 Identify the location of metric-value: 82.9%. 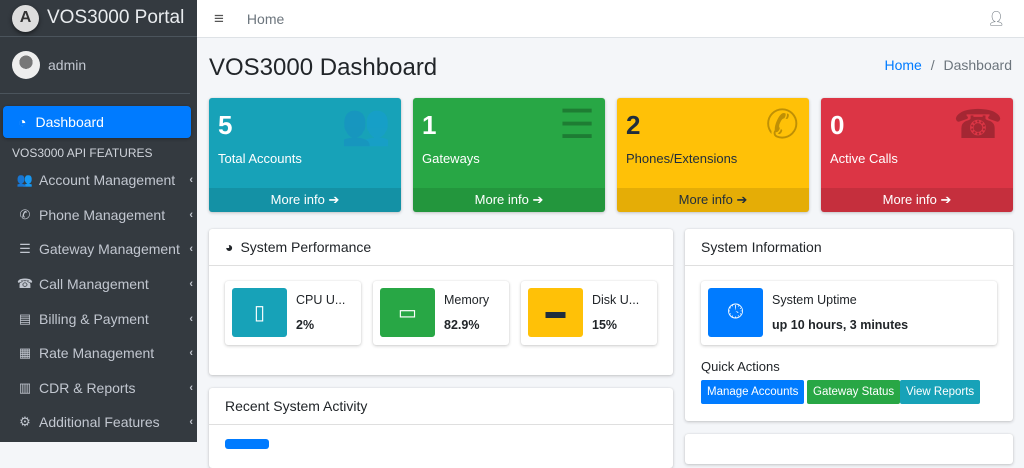
(462, 325).